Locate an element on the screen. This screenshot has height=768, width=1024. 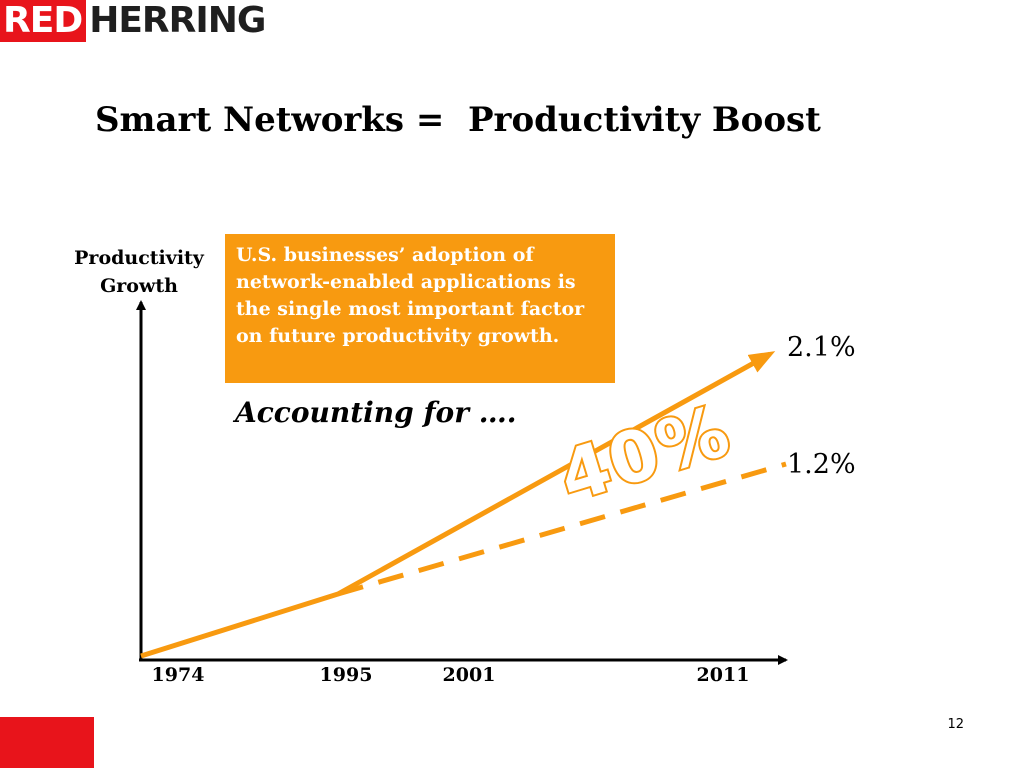
x-tick-label: 2011 is located at coordinates (723, 675).